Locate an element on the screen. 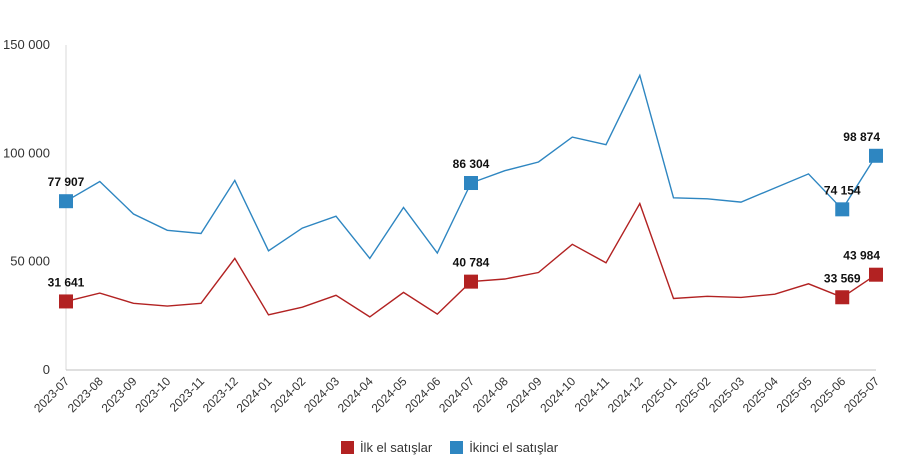 The image size is (899, 470). data-label: 33 569 is located at coordinates (842, 278).